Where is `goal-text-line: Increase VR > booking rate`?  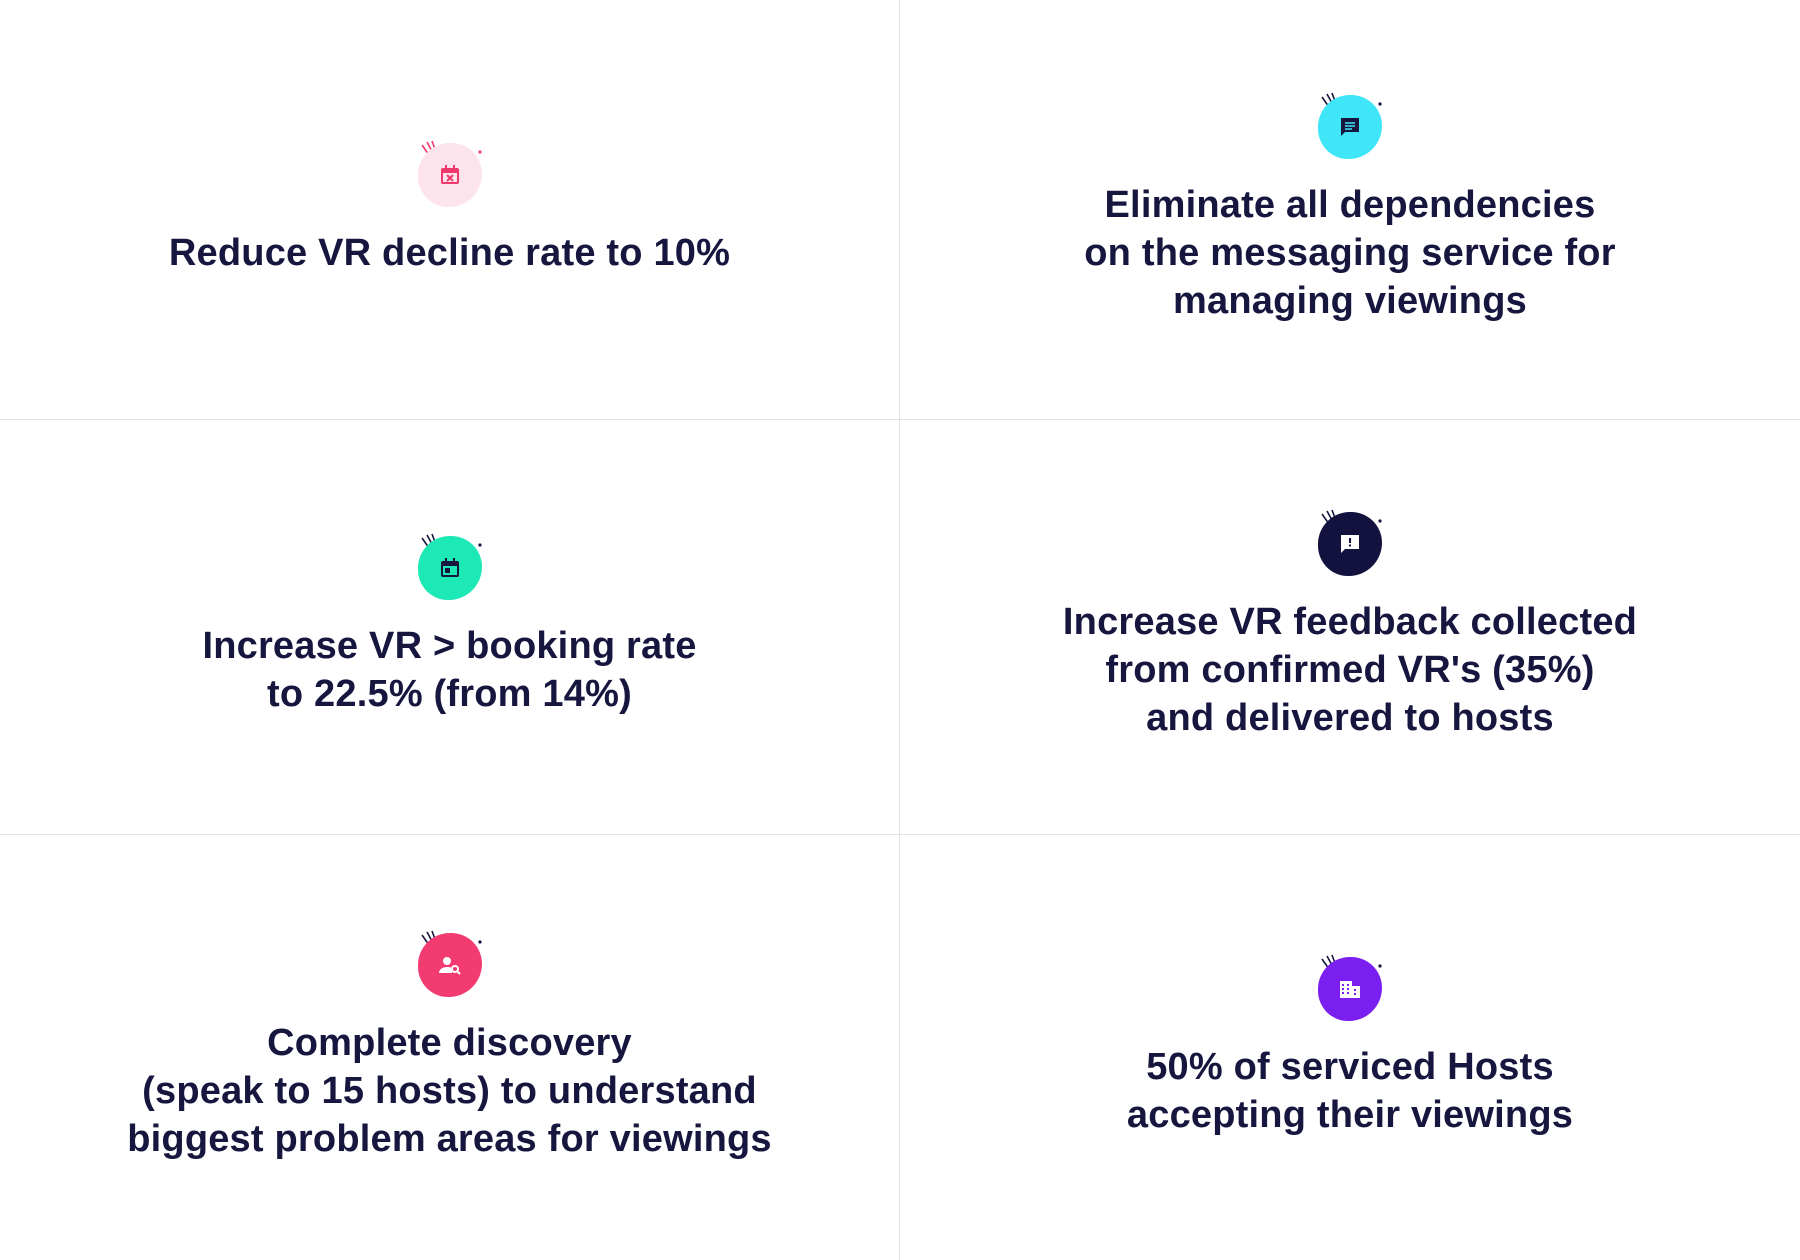
goal-text-line: Increase VR > booking rate is located at coordinates (449, 646).